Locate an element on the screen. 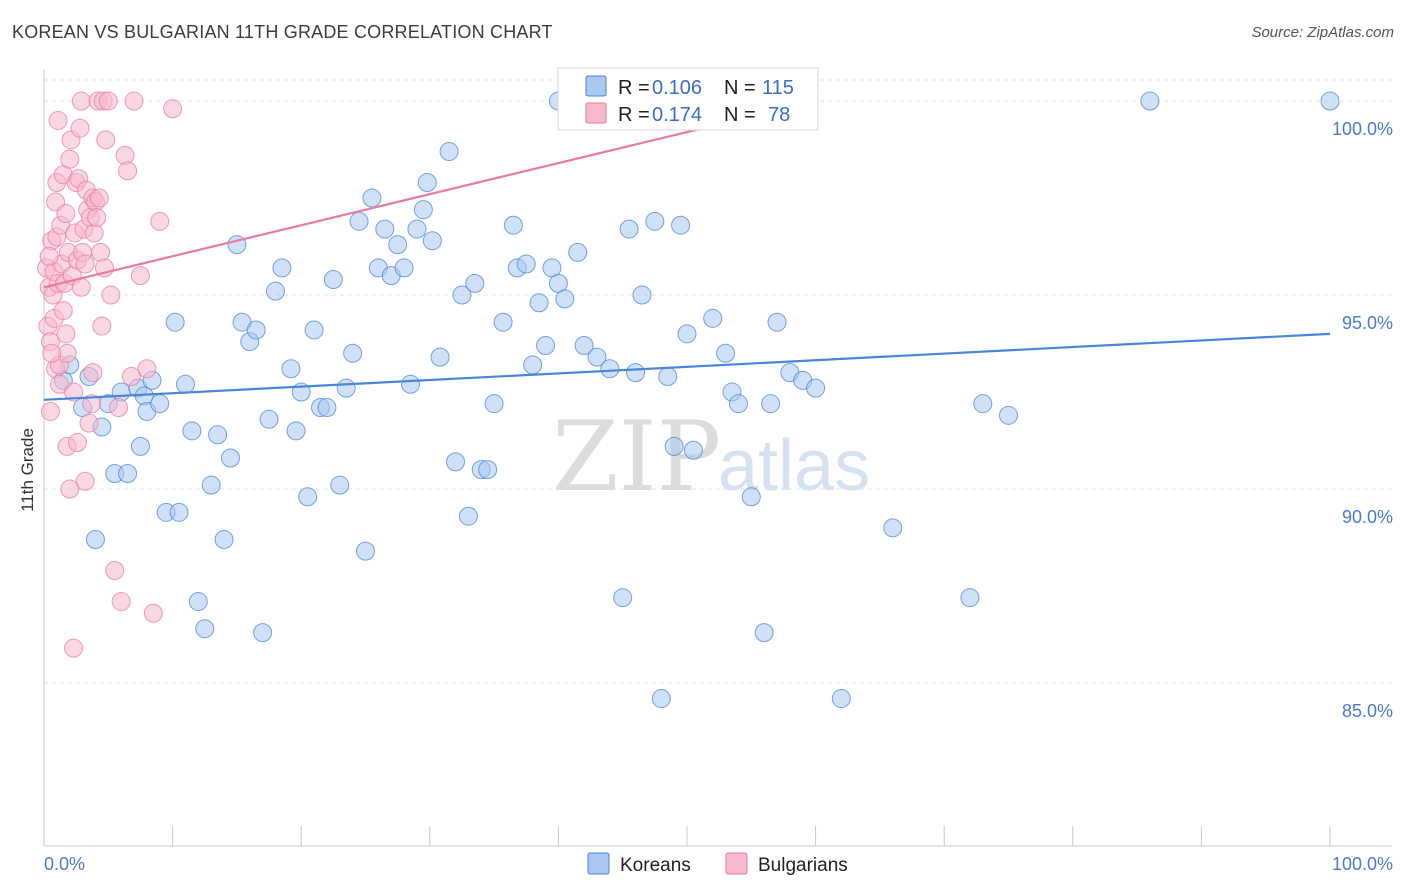 This screenshot has height=892, width=1406. legend-r-label-bulgarians: R = is located at coordinates (634, 115).